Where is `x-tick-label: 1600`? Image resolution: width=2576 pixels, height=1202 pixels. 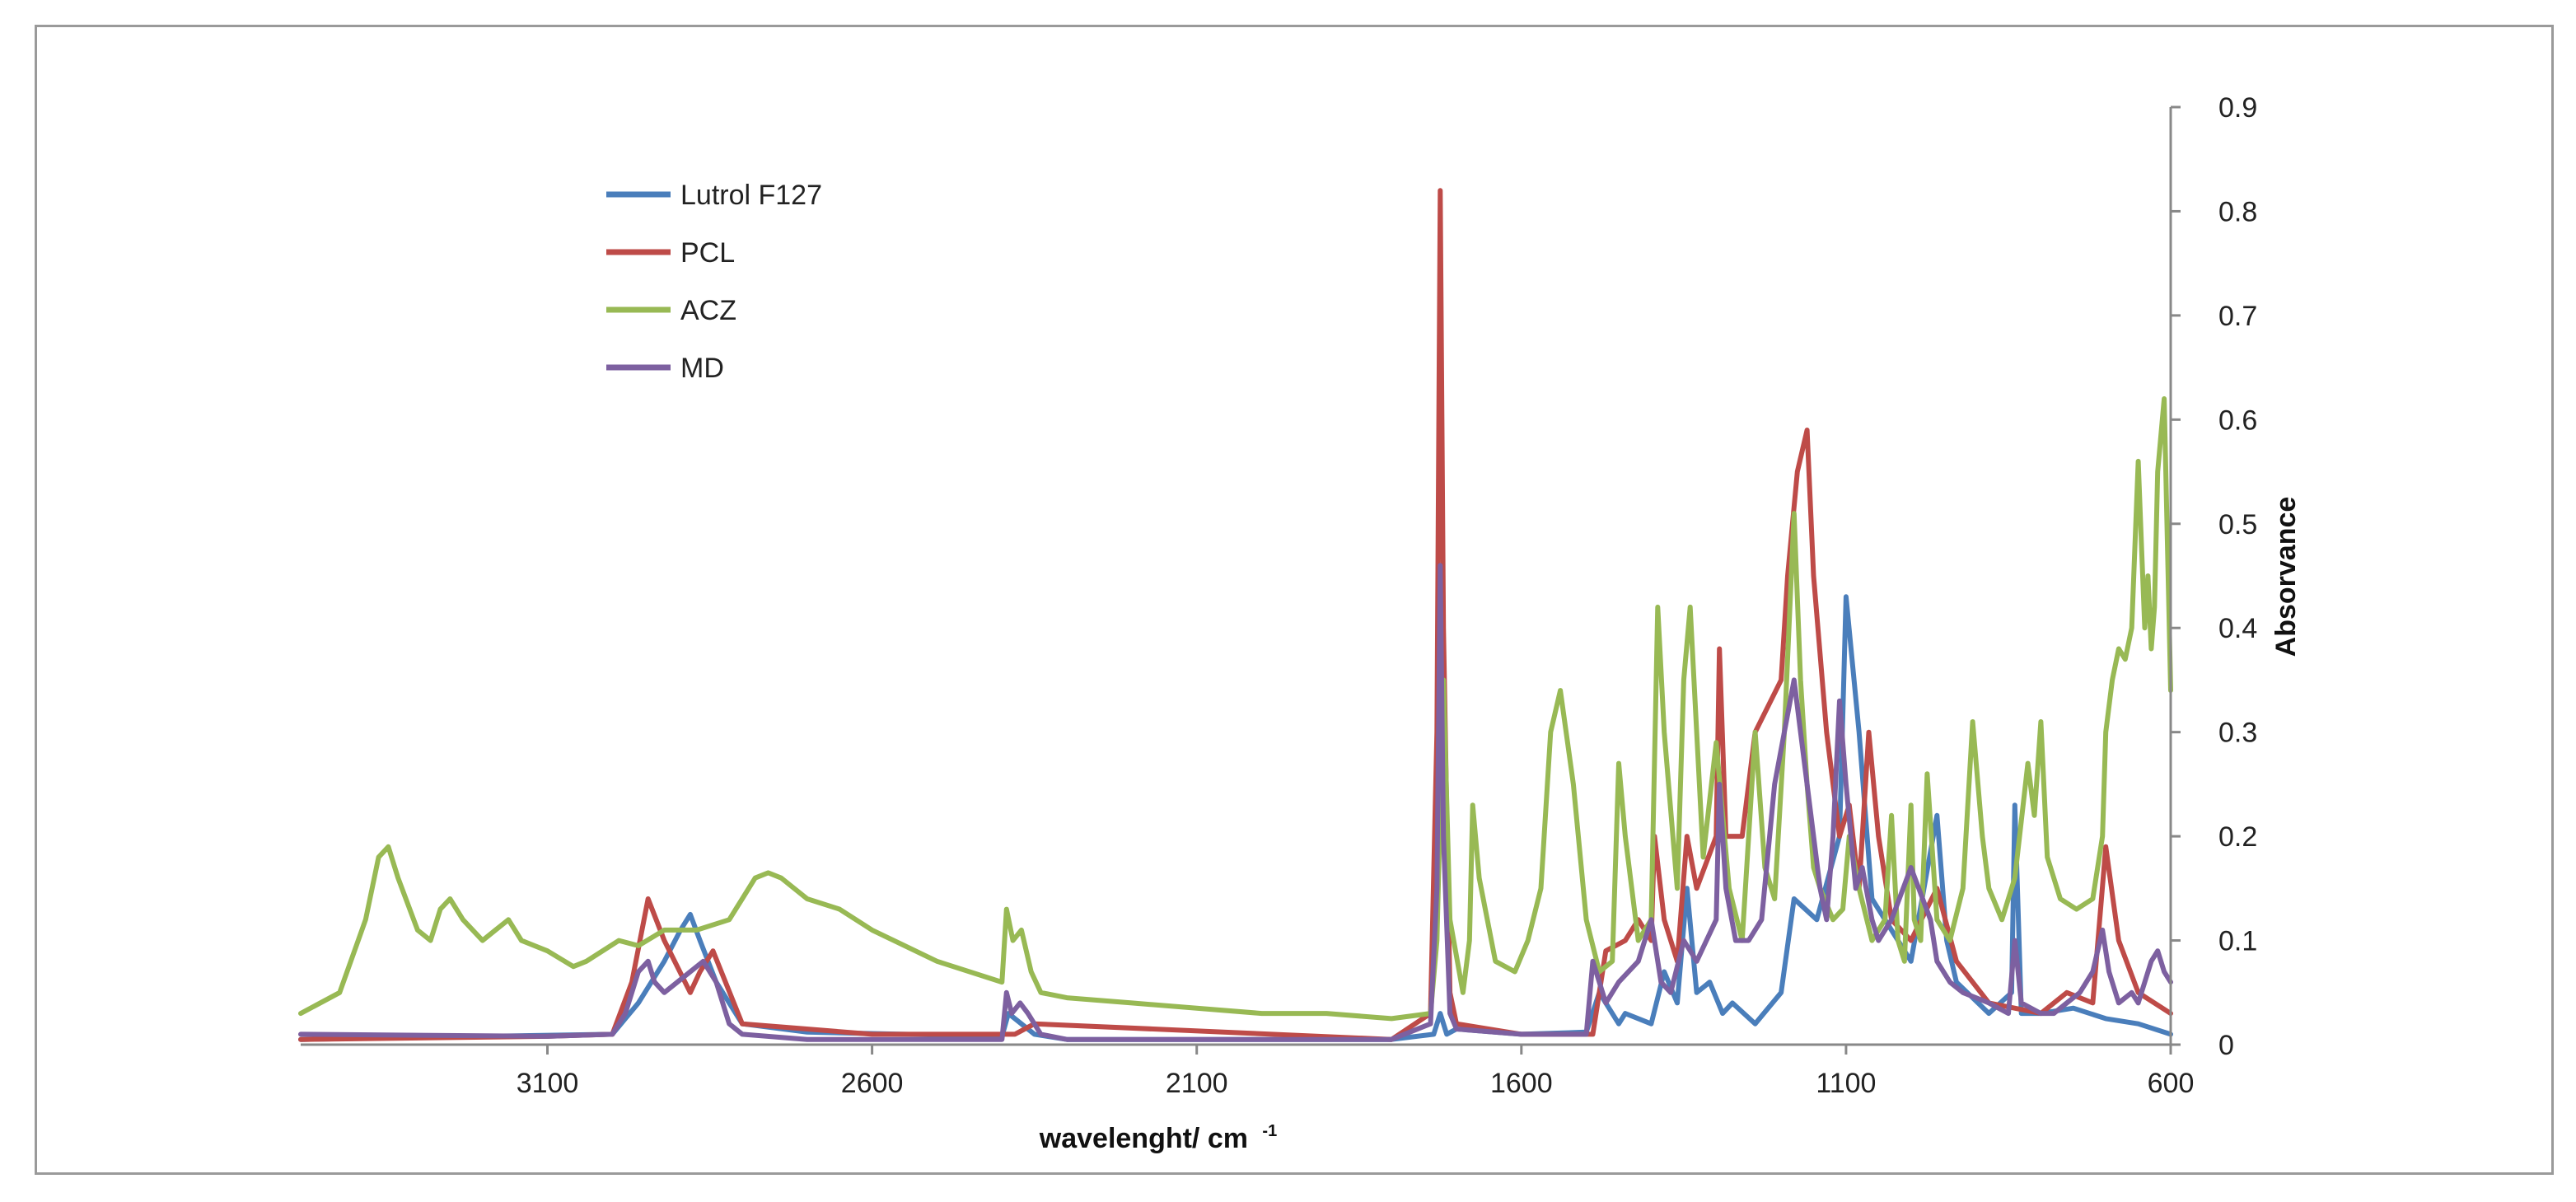 x-tick-label: 1600 is located at coordinates (1521, 1083).